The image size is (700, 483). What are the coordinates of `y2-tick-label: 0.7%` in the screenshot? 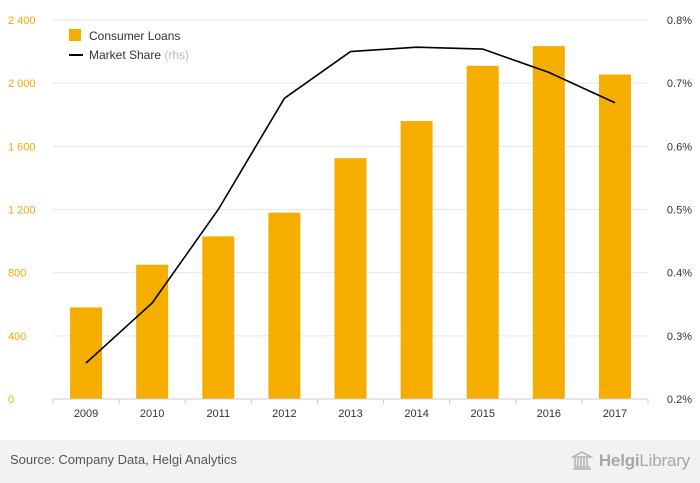 It's located at (679, 84).